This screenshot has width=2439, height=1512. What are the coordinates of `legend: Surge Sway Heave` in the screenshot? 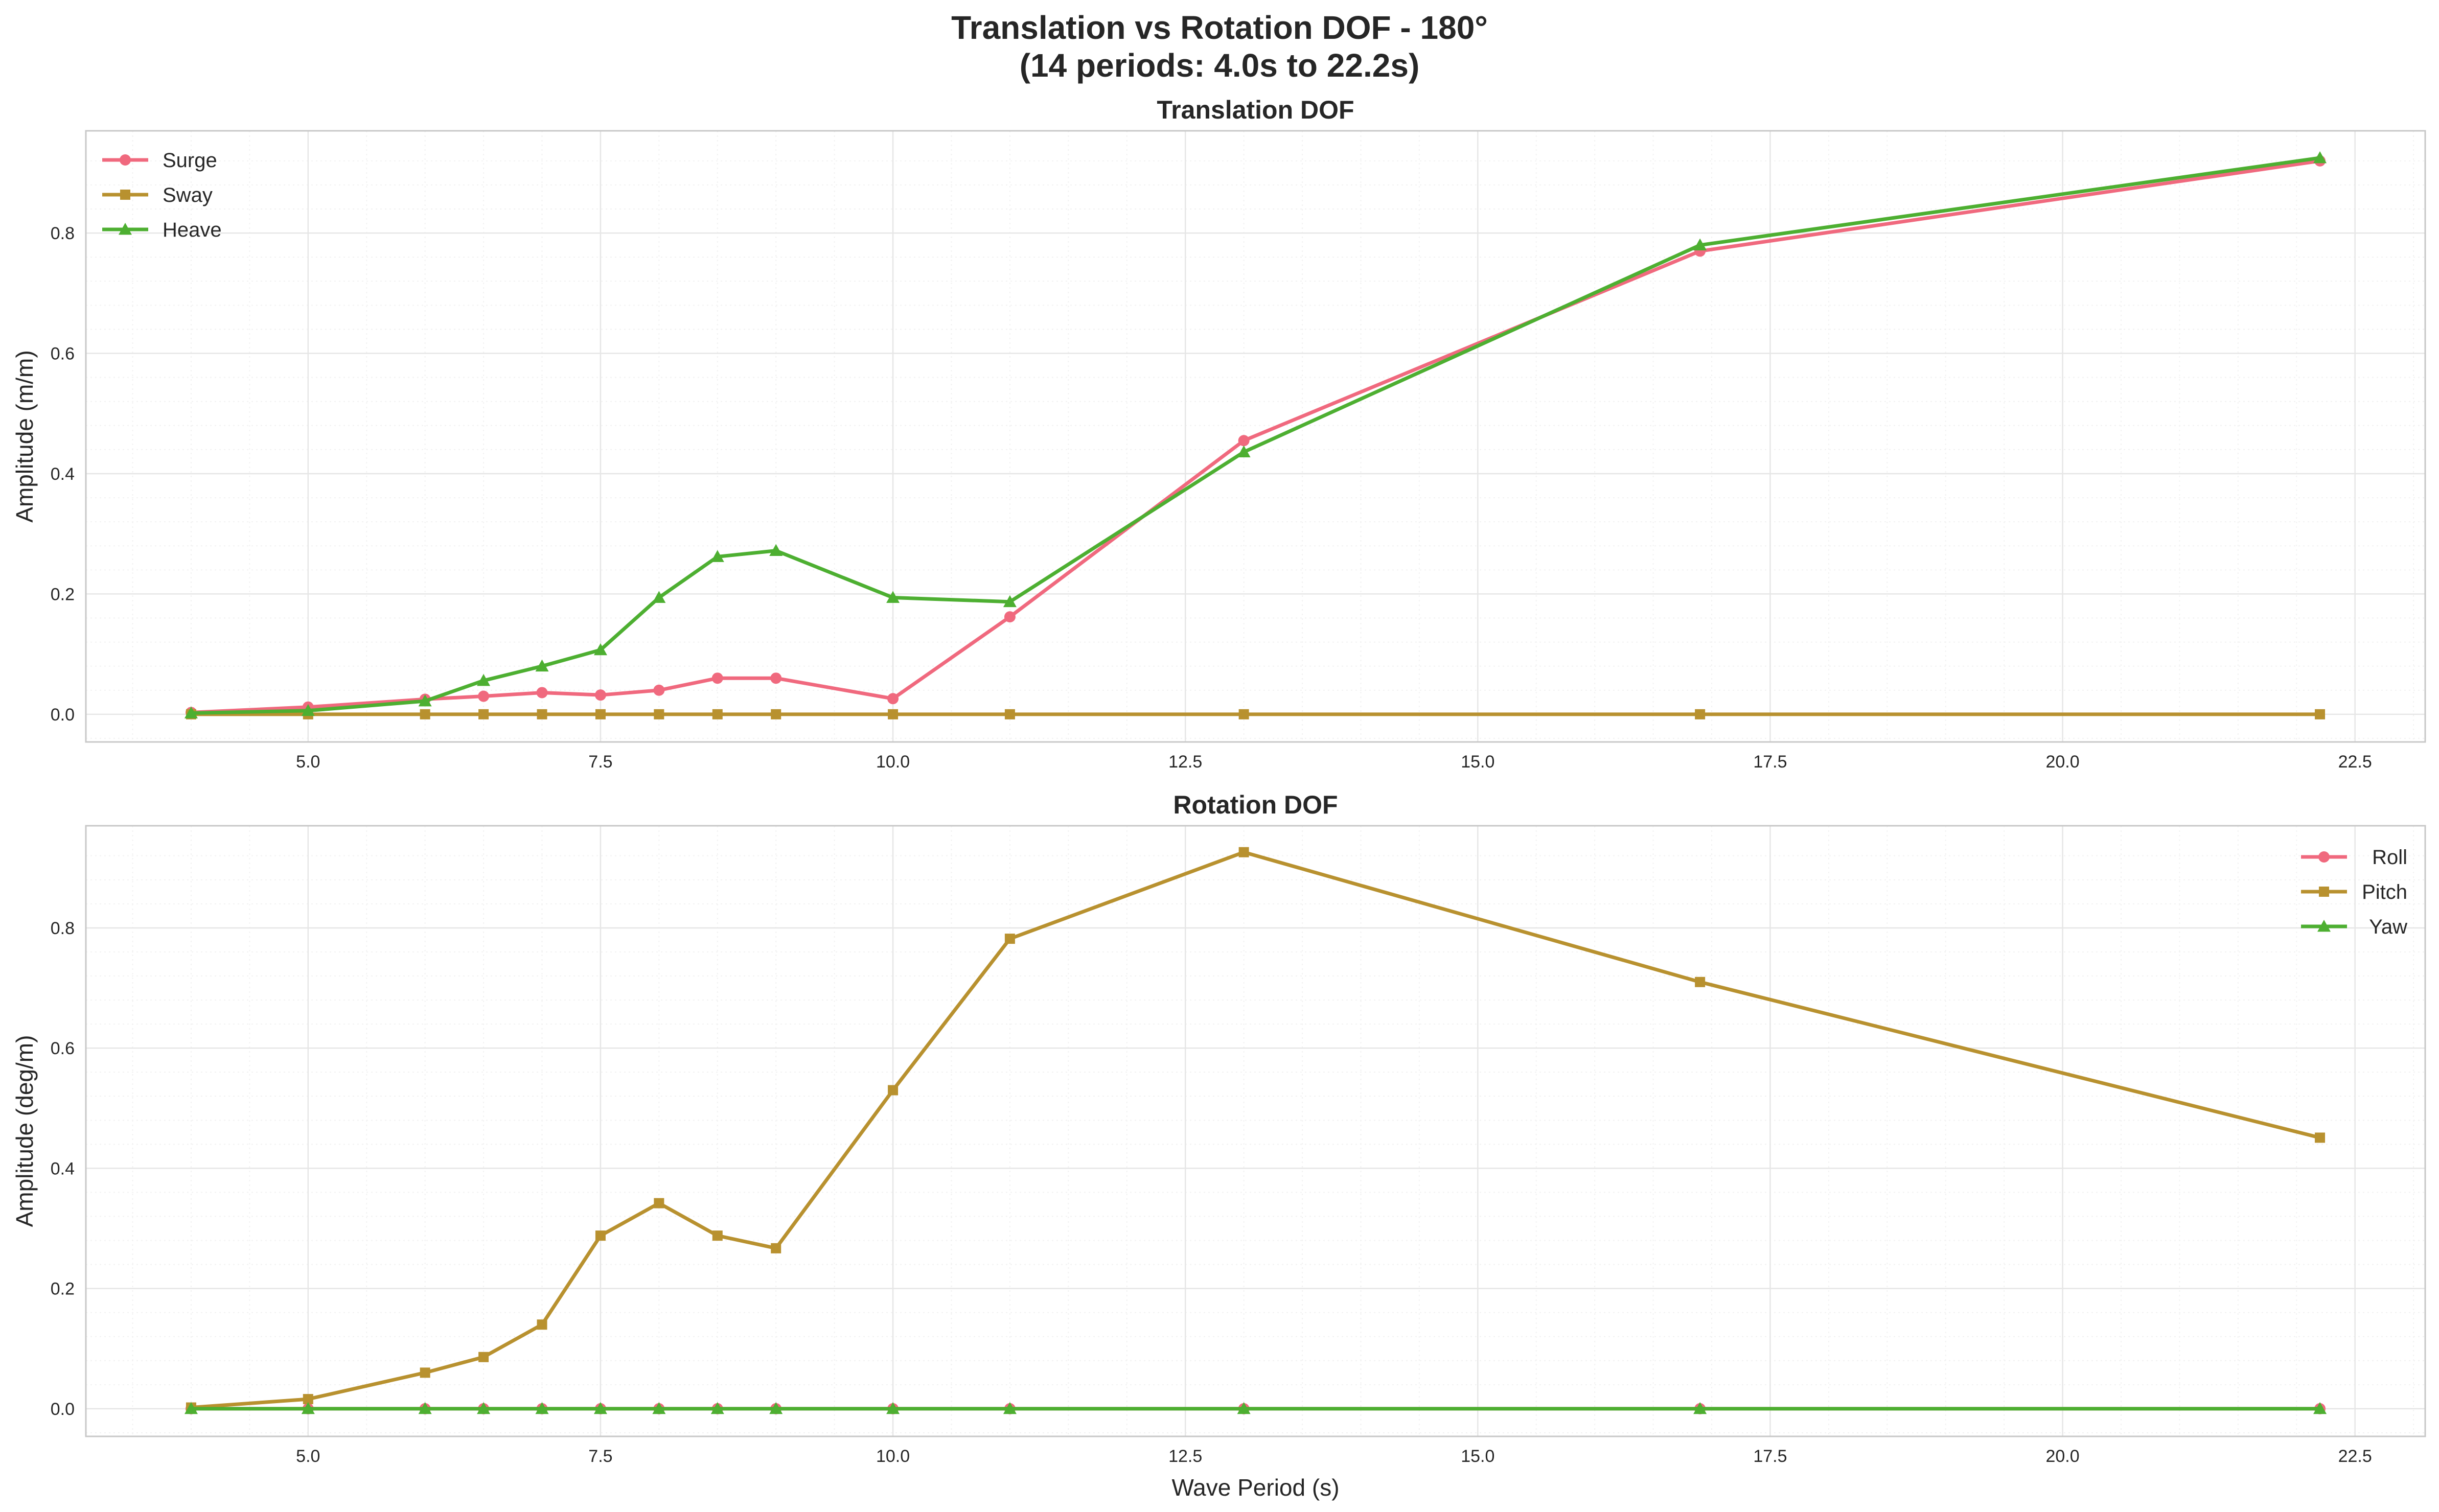 It's located at (162, 195).